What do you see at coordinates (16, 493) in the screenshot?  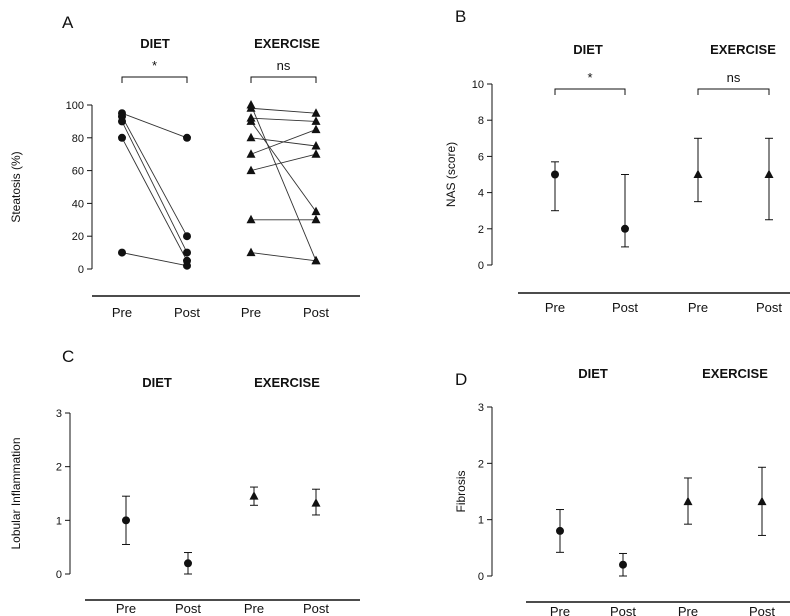 I see `y-axis-label: Lobular Inflammation` at bounding box center [16, 493].